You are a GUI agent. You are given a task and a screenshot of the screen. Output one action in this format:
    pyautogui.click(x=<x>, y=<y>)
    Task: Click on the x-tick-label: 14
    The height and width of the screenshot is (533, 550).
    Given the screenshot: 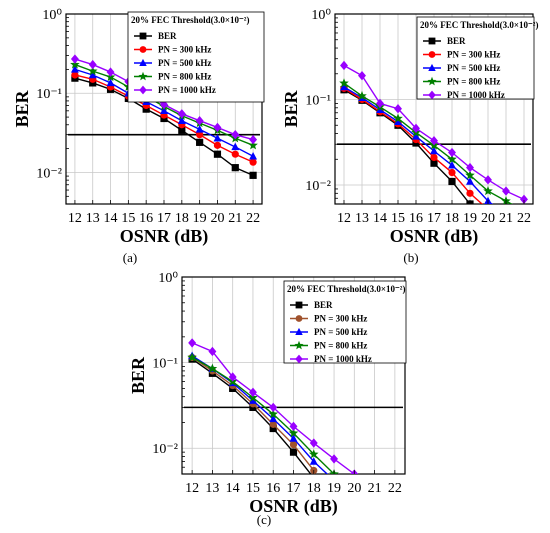 What is the action you would take?
    pyautogui.click(x=111, y=218)
    